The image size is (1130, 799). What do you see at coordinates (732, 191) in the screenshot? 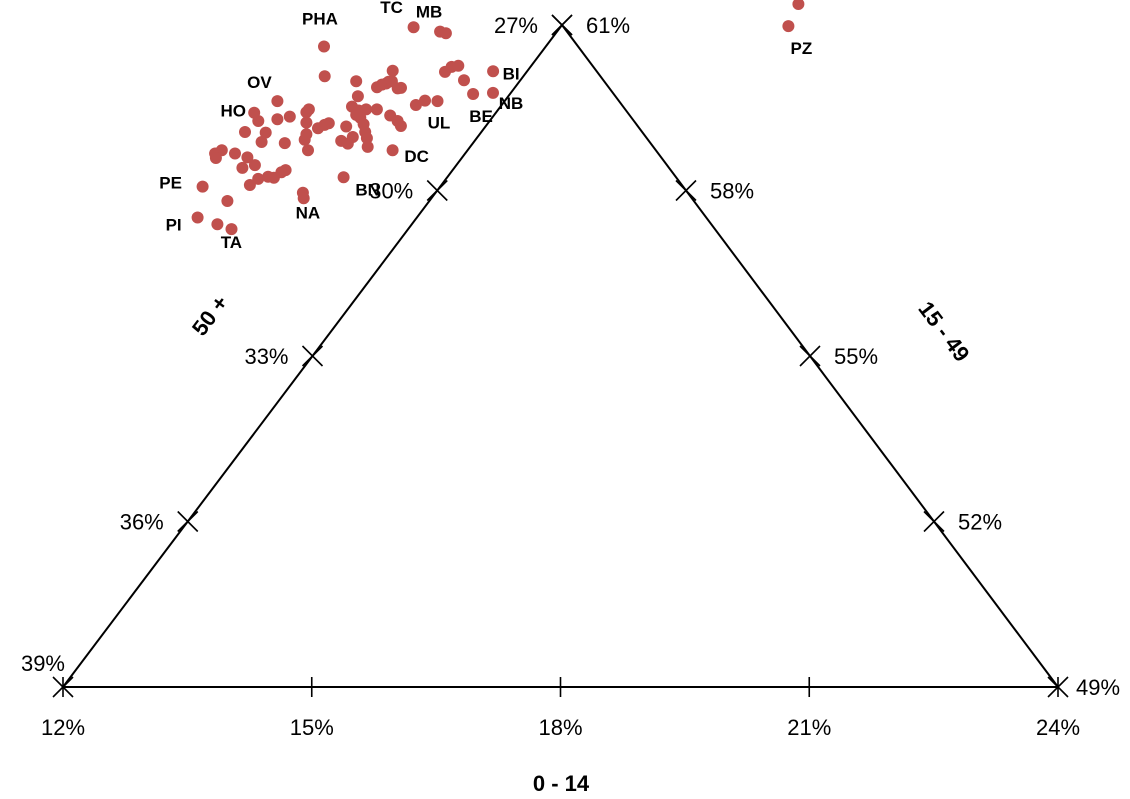
I see `right-tick-label: 58%` at bounding box center [732, 191].